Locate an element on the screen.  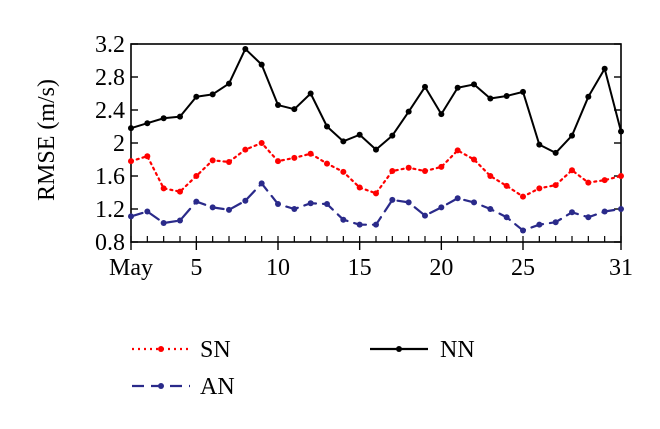
legend-item-an: AN is located at coordinates (183, 387).